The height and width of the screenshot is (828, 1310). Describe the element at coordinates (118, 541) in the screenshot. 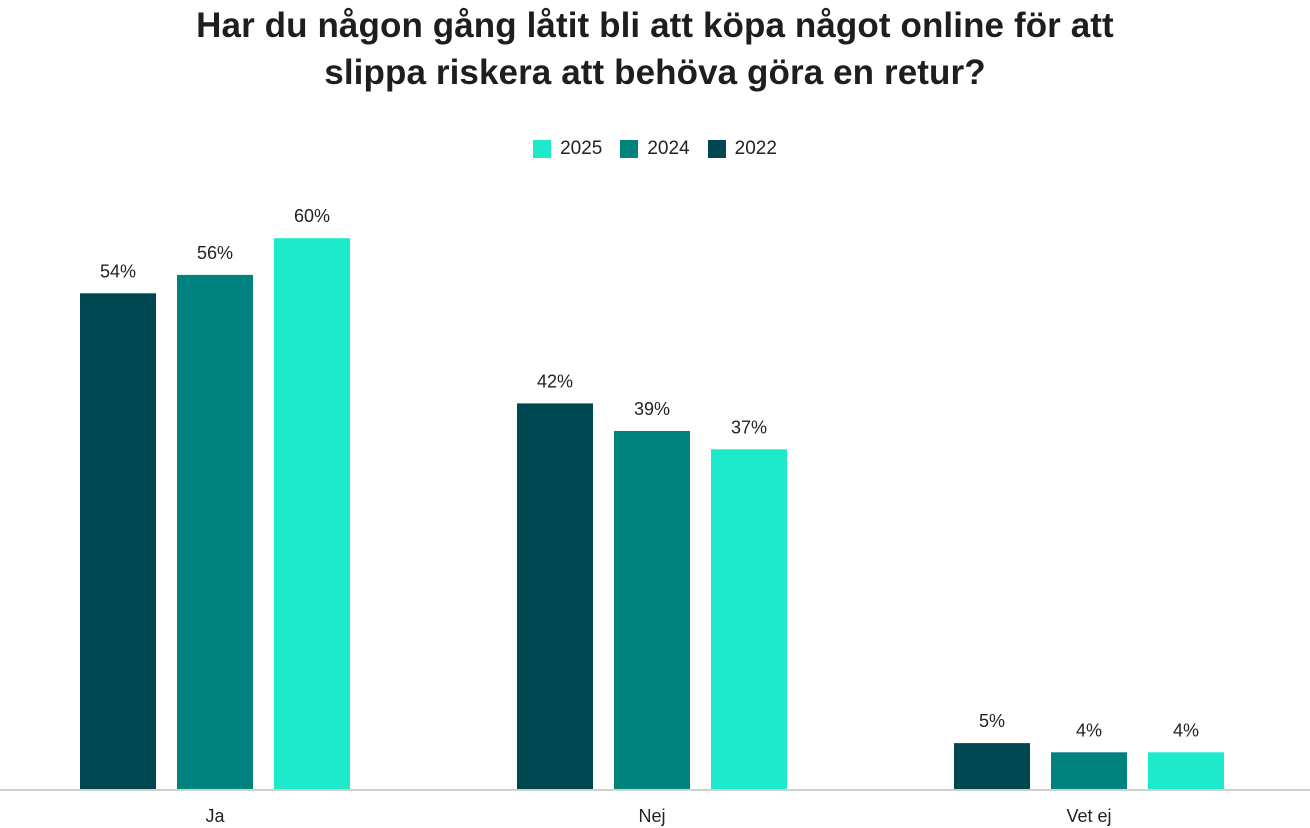

I see `bar-ja-2022` at that location.